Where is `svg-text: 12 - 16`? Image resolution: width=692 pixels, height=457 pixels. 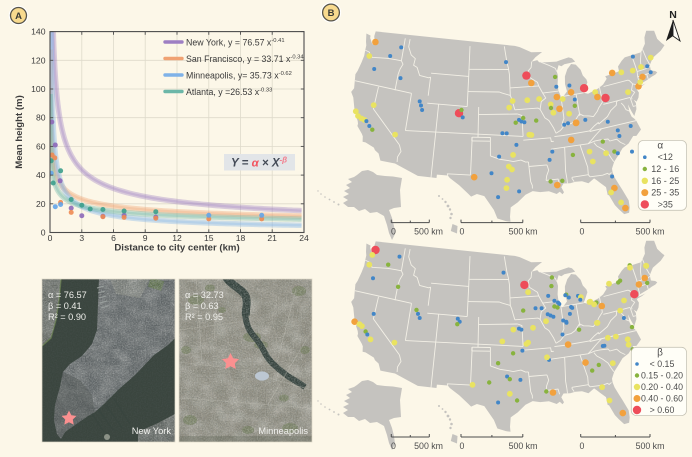
svg-text: 12 - 16 is located at coordinates (665, 169).